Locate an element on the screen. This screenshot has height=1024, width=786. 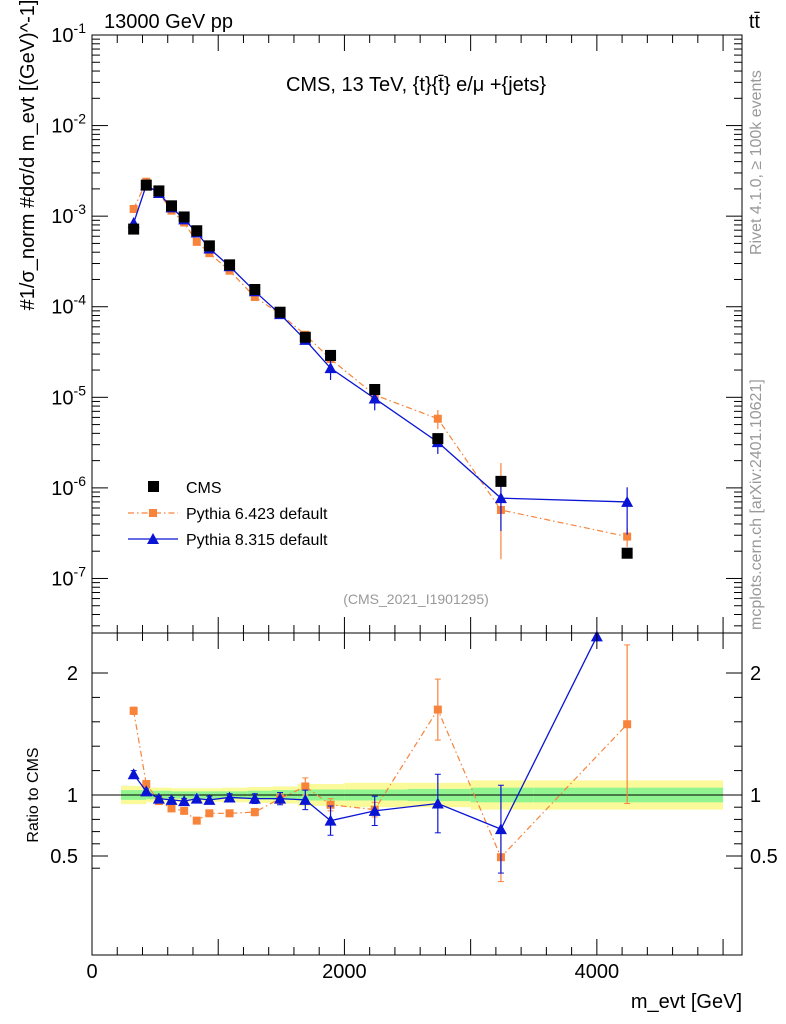
x-tick-label: 0 is located at coordinates (91, 972).